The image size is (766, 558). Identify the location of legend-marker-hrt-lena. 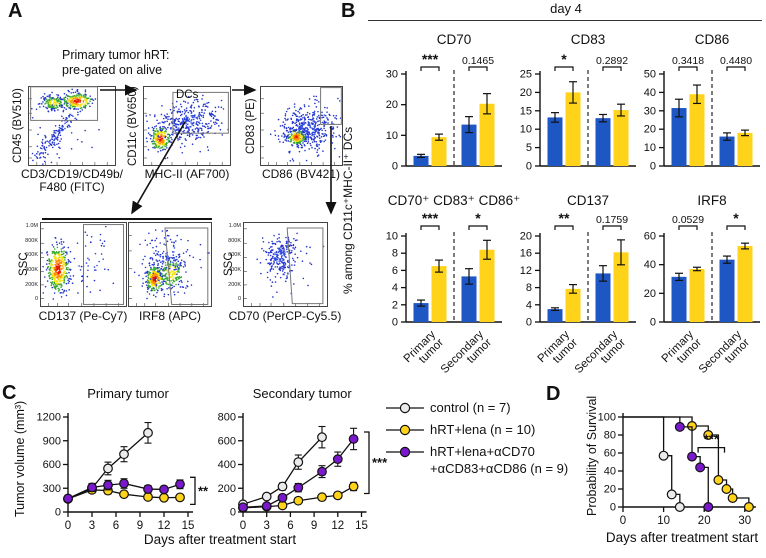
(405, 430).